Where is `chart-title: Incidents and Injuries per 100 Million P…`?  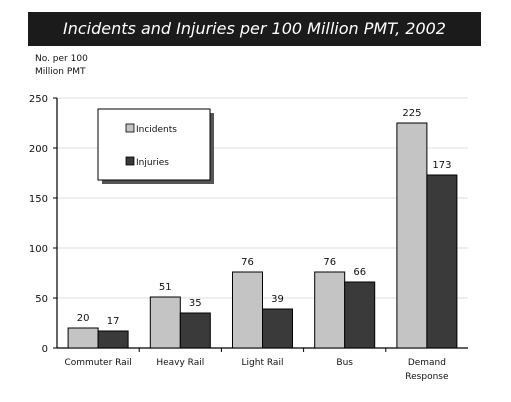
chart-title: Incidents and Injuries per 100 Million P… is located at coordinates (254, 28).